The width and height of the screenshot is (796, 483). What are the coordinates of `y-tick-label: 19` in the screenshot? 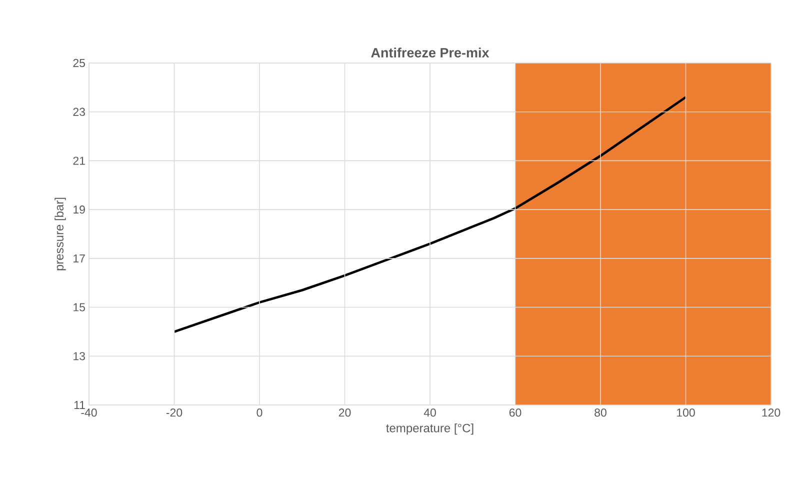 It's located at (79, 209).